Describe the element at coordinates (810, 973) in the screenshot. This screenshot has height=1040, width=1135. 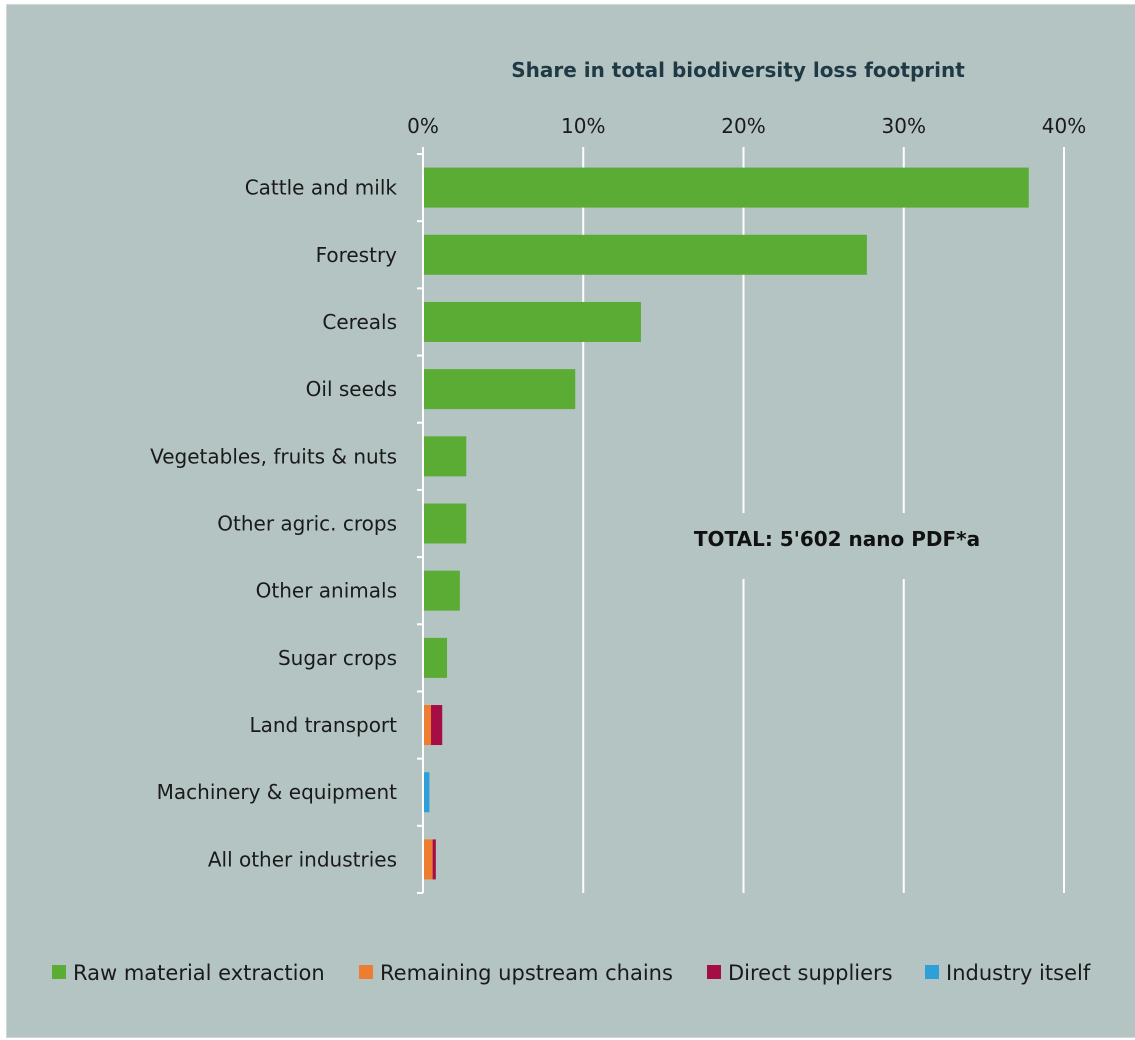
I see `legend-label: Direct suppliers` at that location.